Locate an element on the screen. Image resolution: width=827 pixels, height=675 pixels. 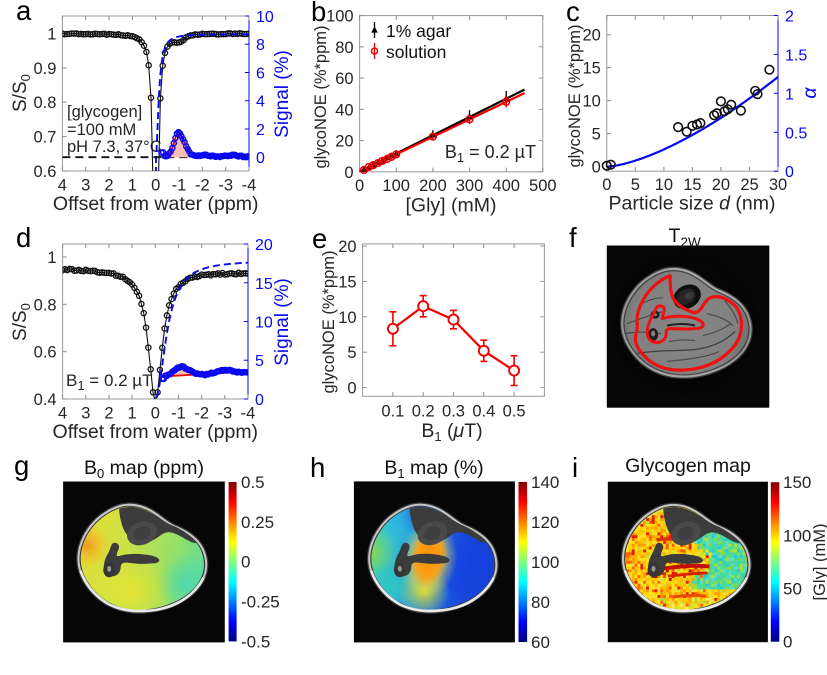
svg-text: 0.4 is located at coordinates (45, 400).